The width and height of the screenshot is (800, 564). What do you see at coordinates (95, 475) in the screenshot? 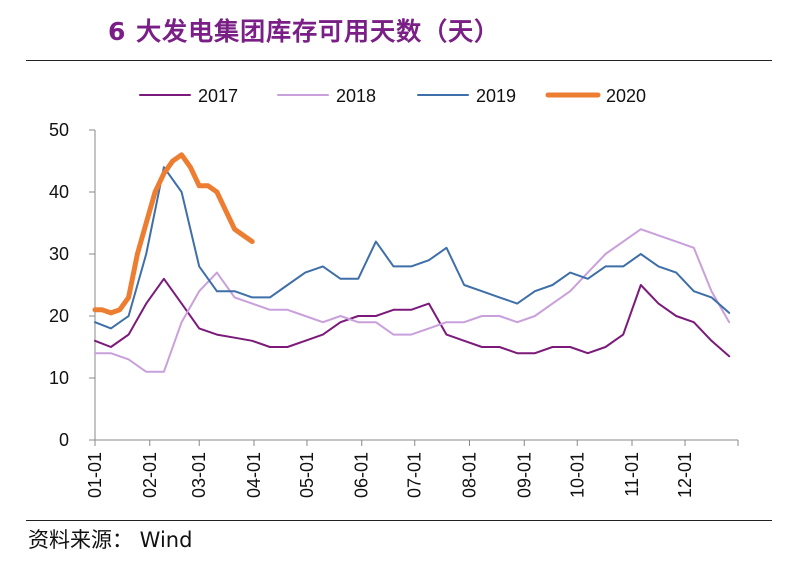
I see `x-tick-label: 01-01` at bounding box center [95, 475].